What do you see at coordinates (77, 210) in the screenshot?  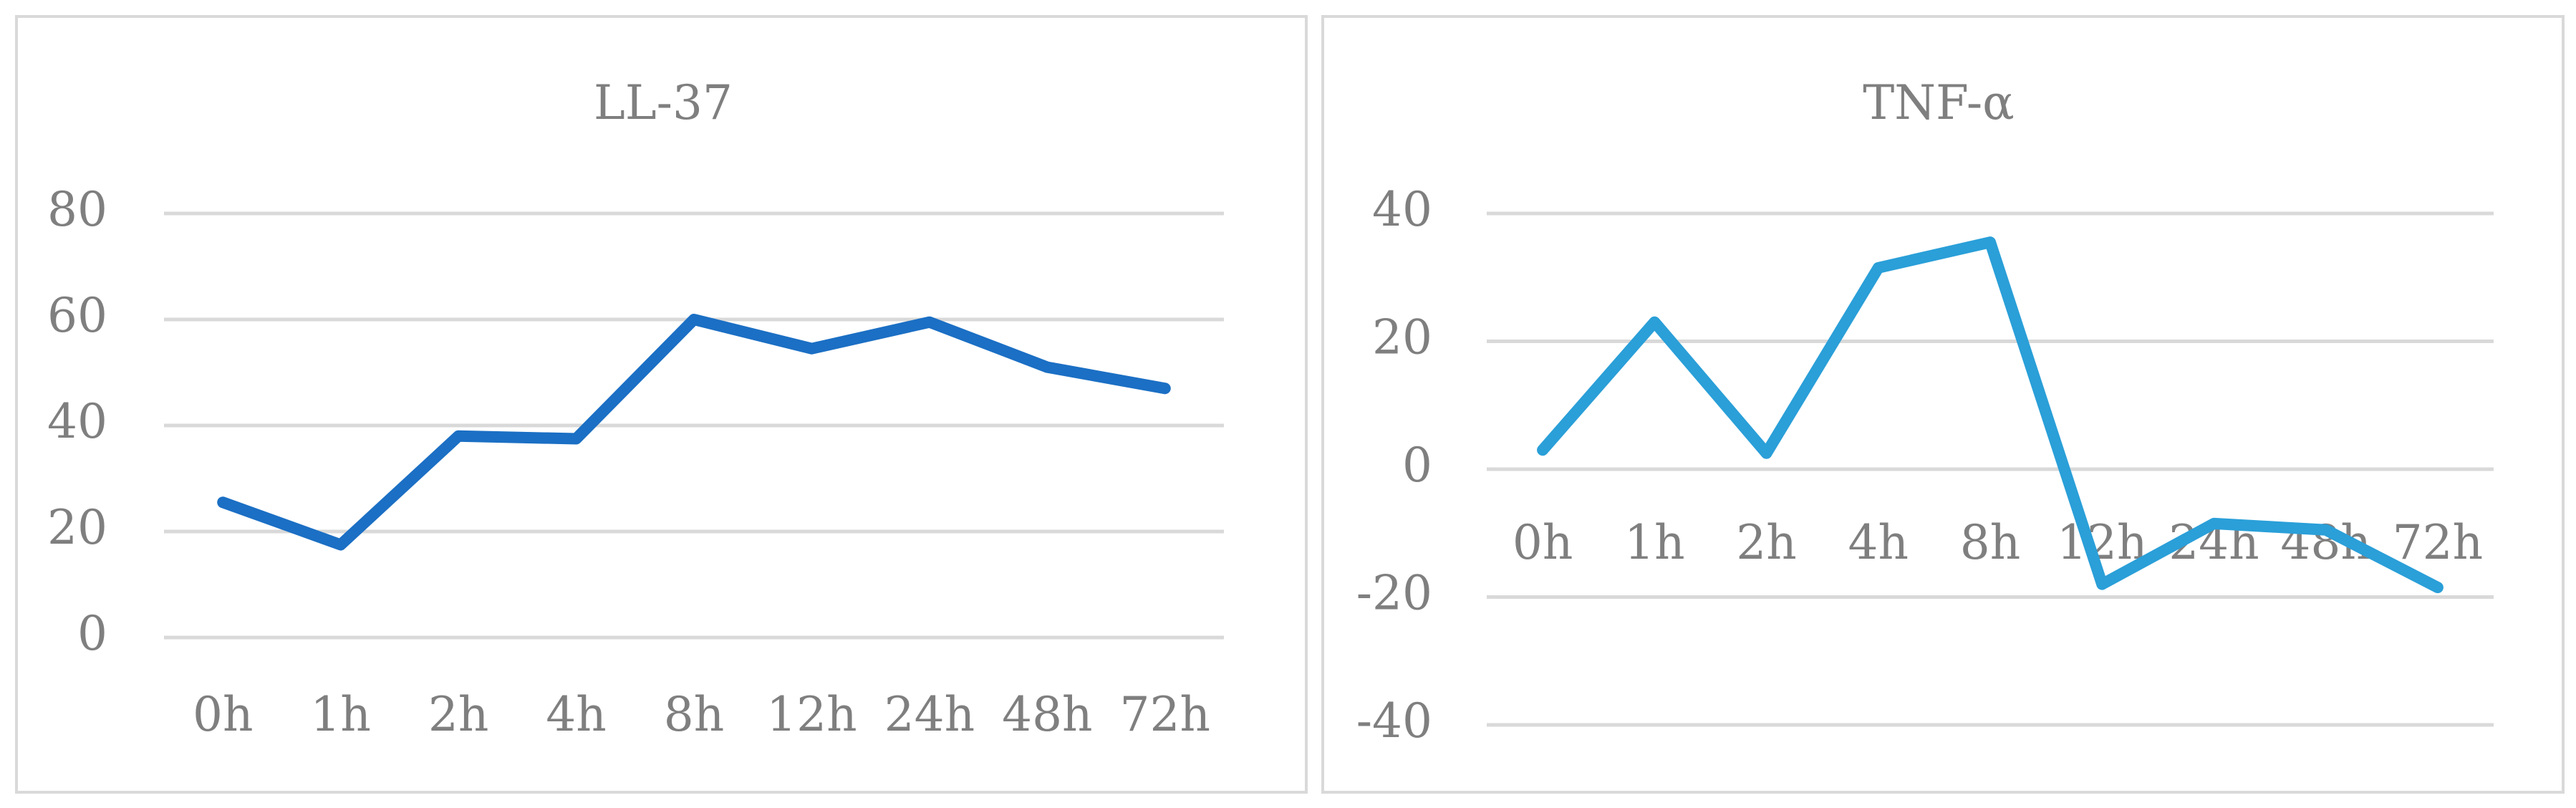 I see `y-tick-label: 80` at bounding box center [77, 210].